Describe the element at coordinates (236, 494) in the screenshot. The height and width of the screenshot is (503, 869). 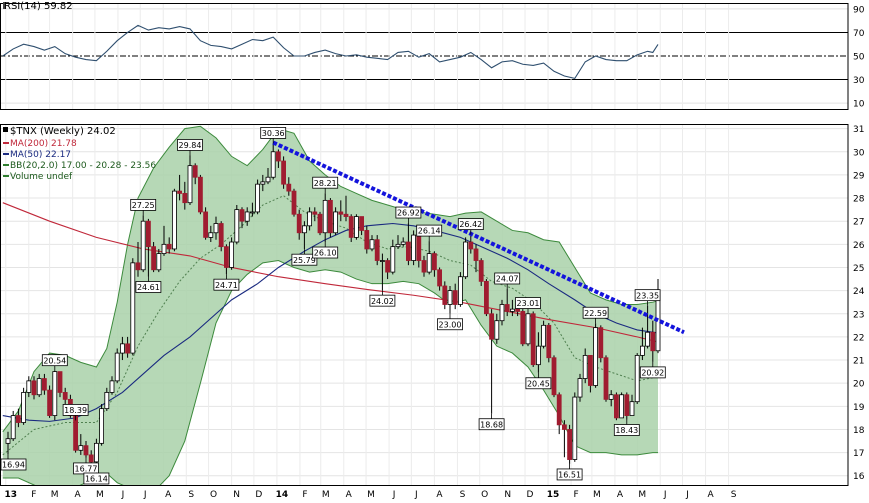
I see `x-tick: N` at that location.